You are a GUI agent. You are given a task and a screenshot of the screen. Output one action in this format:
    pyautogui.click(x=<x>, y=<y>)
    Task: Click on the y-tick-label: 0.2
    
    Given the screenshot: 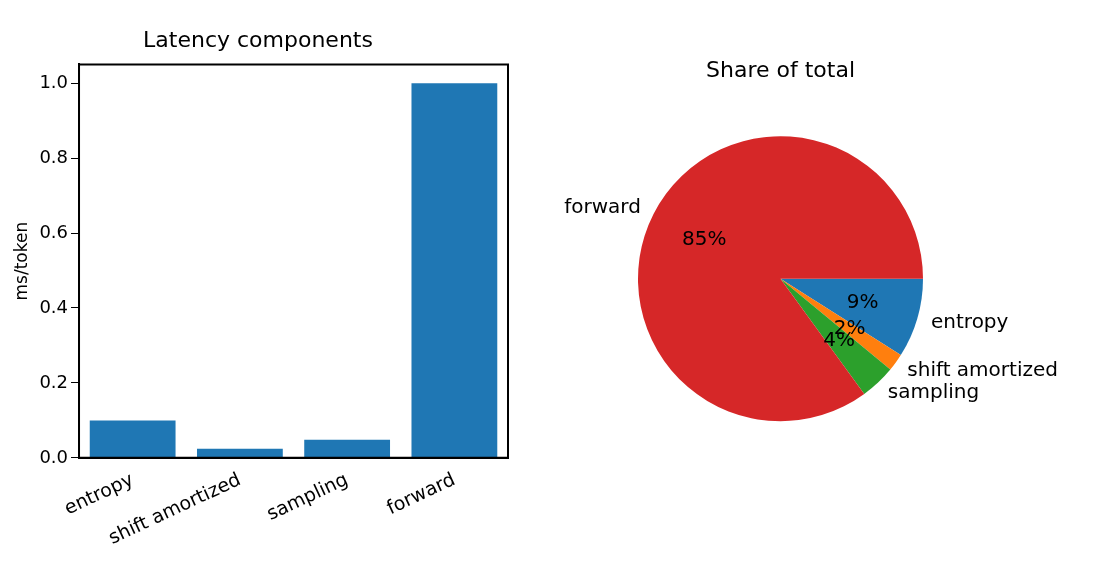 What is the action you would take?
    pyautogui.click(x=54, y=381)
    